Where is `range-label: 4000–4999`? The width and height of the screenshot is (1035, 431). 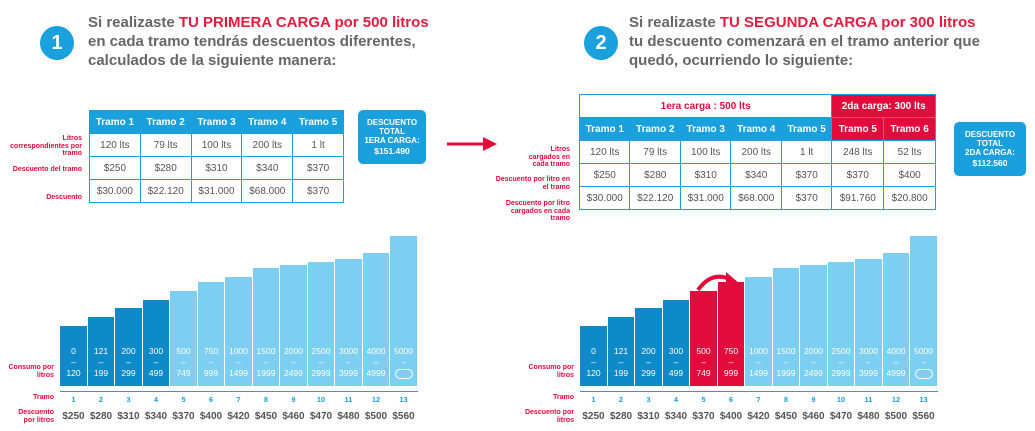 range-label: 4000–4999 is located at coordinates (376, 362).